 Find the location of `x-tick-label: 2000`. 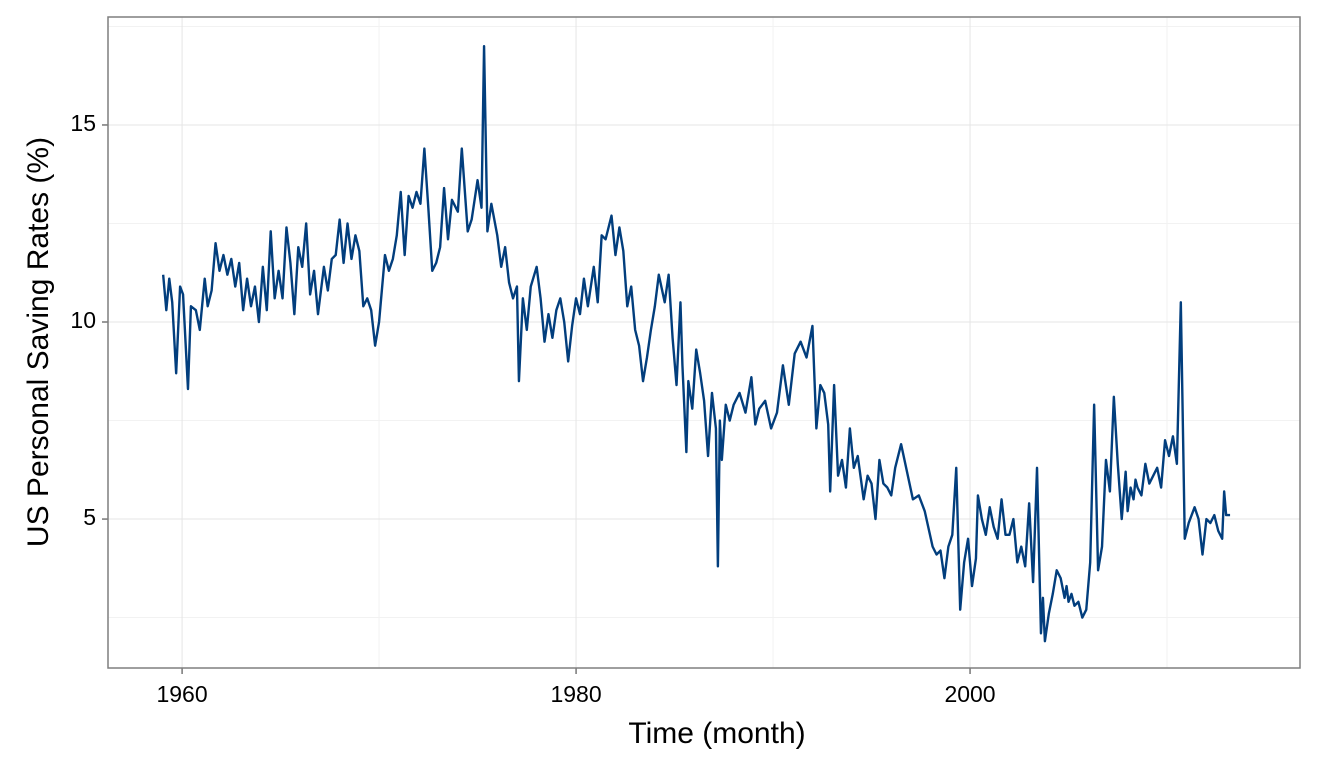

x-tick-label: 2000 is located at coordinates (969, 694).